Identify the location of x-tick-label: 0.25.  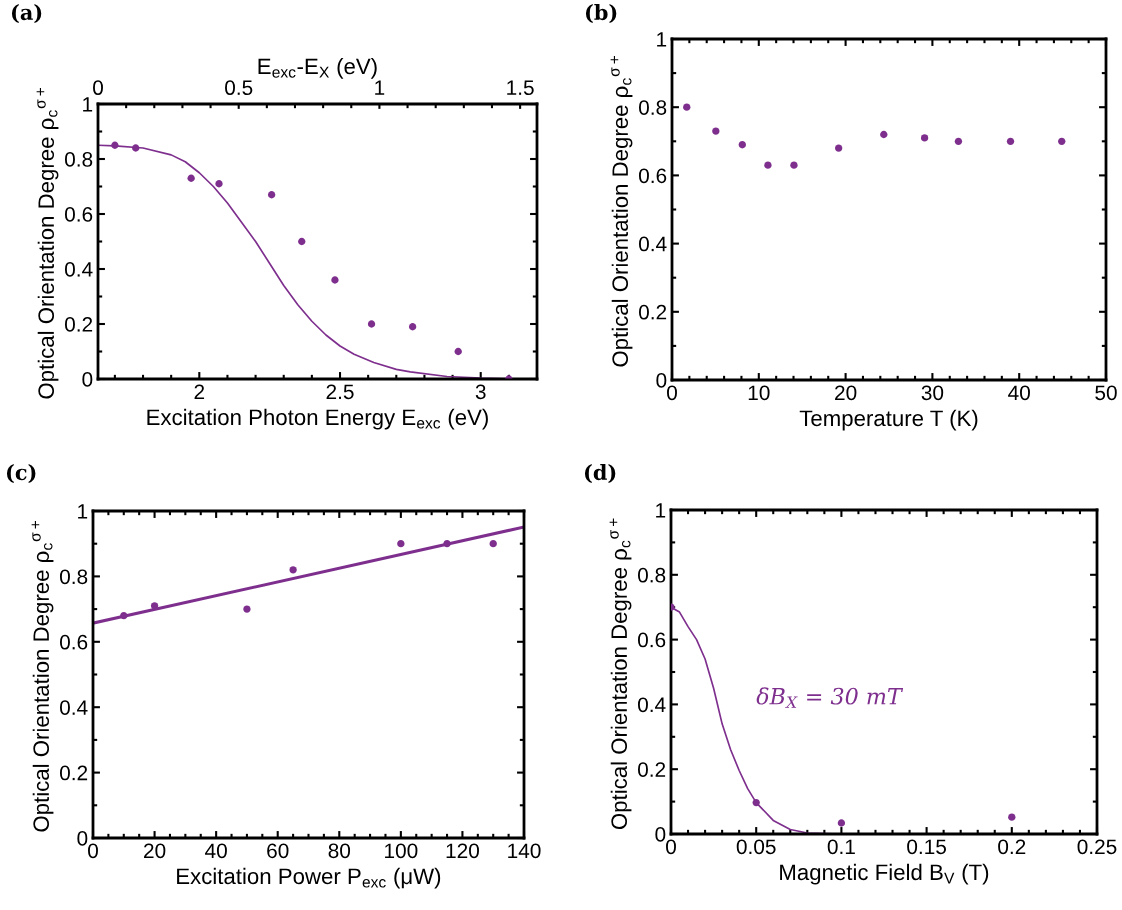
(1097, 847).